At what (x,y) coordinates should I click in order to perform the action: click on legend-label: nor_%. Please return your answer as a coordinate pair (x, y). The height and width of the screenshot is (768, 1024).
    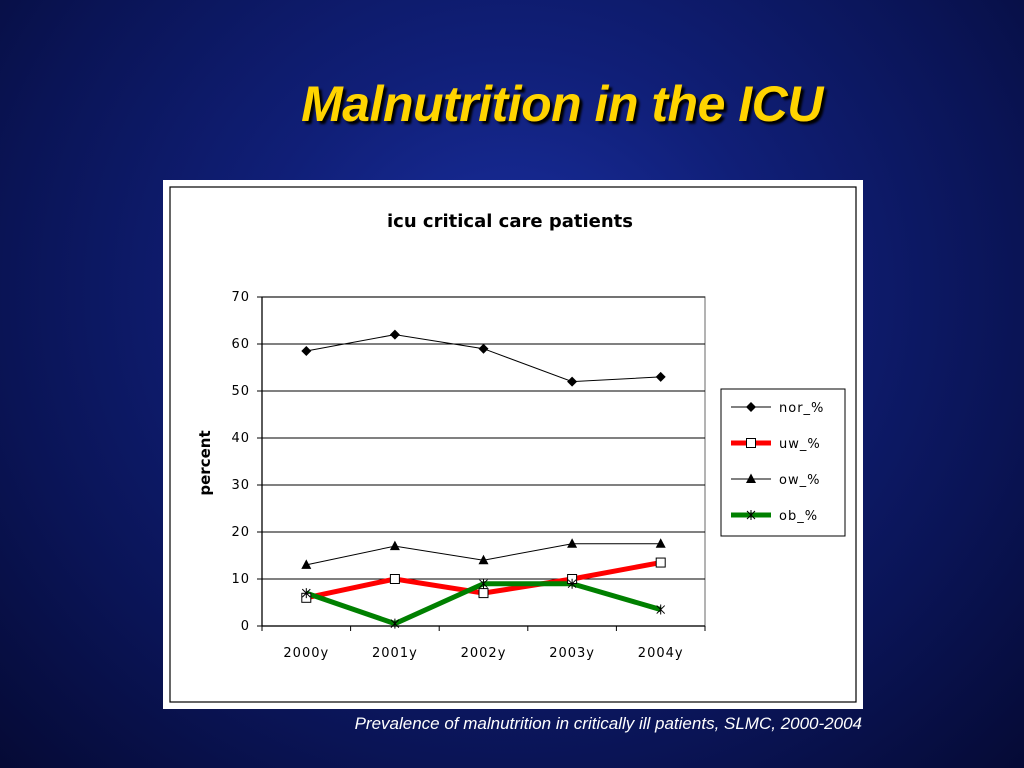
    Looking at the image, I should click on (801, 408).